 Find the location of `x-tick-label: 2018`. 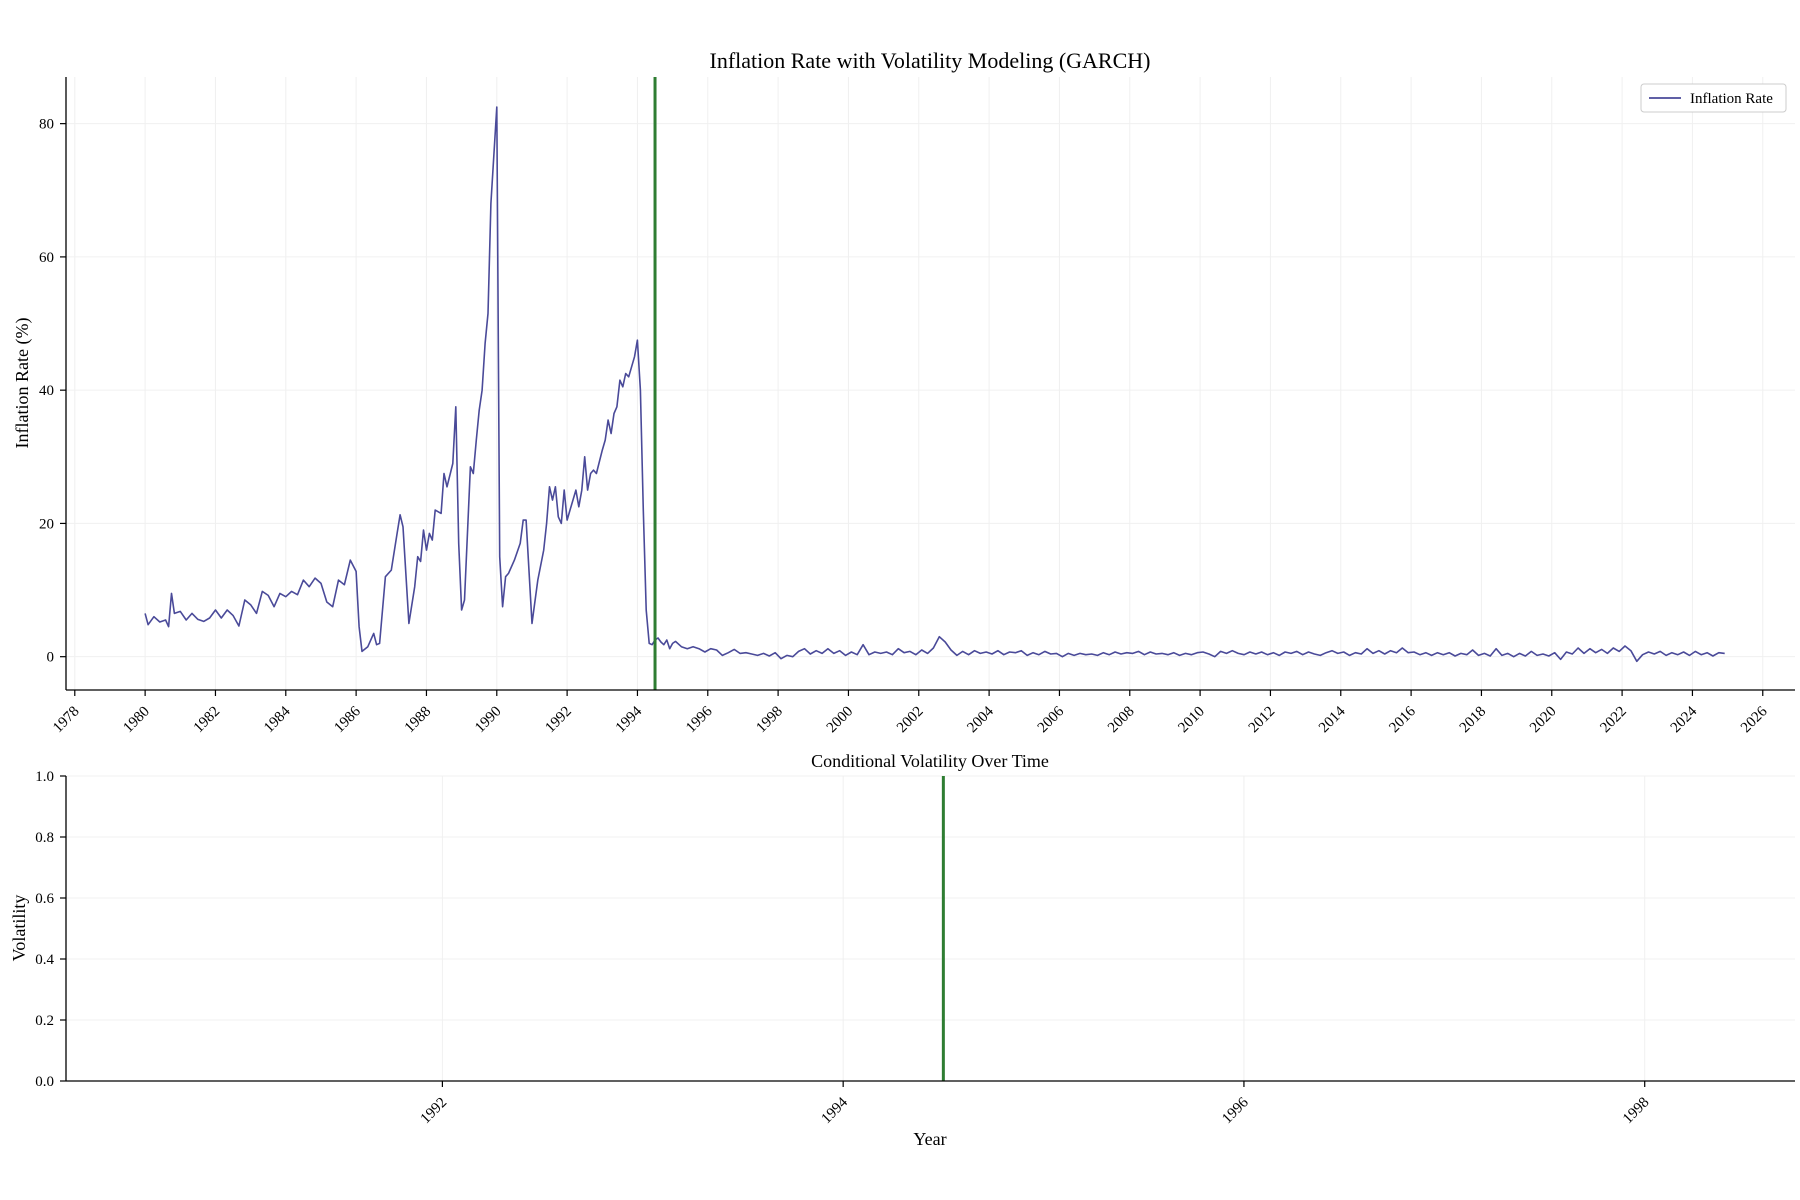

x-tick-label: 2018 is located at coordinates (1473, 720).